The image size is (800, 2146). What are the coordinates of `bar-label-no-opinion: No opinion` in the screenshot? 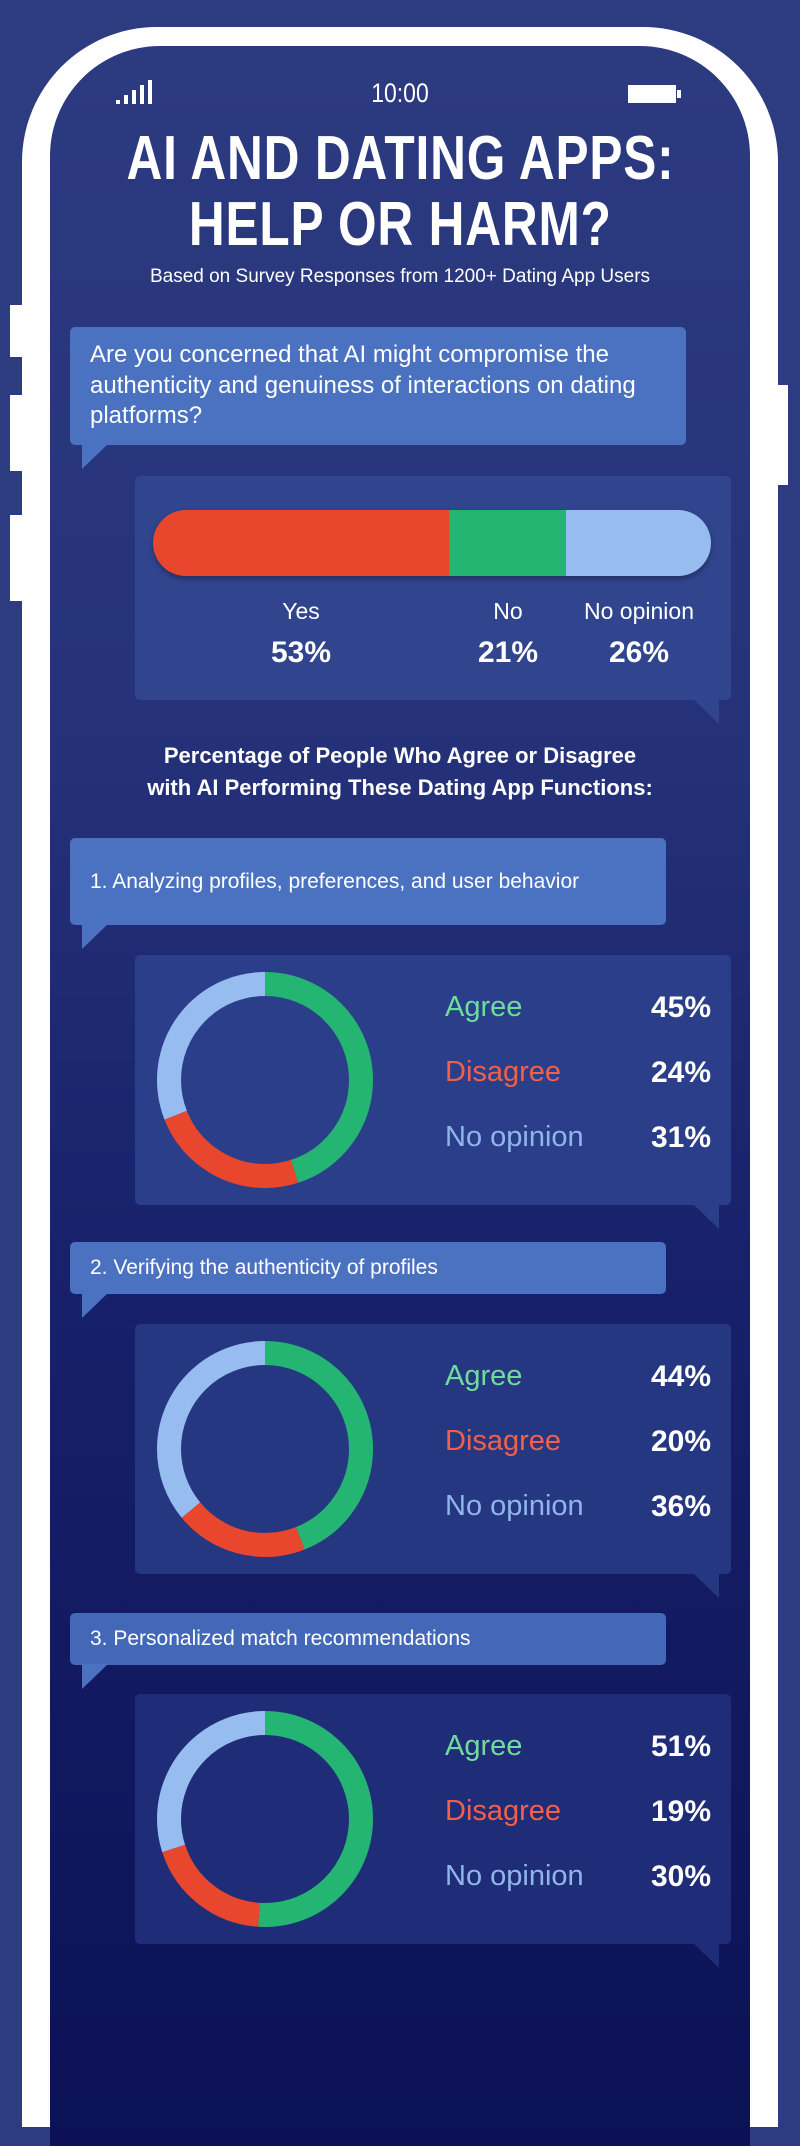 It's located at (639, 611).